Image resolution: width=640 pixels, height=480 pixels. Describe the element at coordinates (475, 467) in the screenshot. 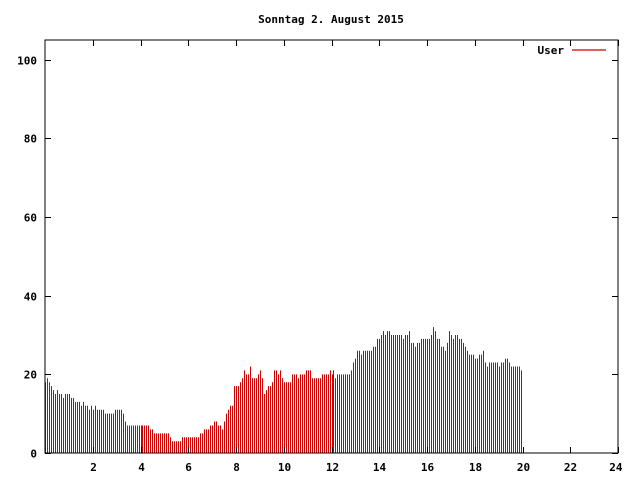

I see `x-tick-label: 18` at that location.